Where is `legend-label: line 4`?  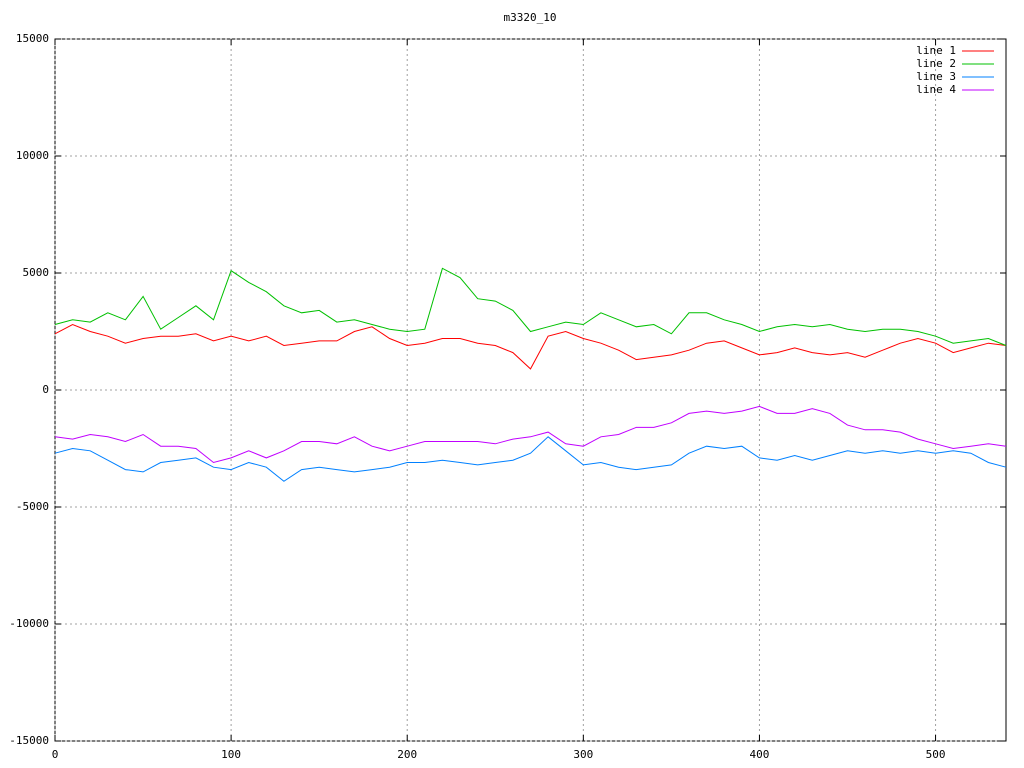 legend-label: line 4 is located at coordinates (936, 89).